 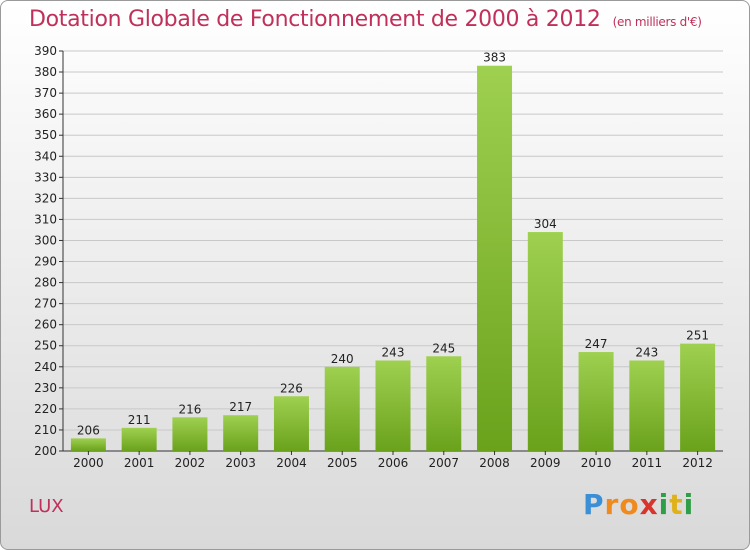 I want to click on y-tick-label: 250, so click(x=45, y=346).